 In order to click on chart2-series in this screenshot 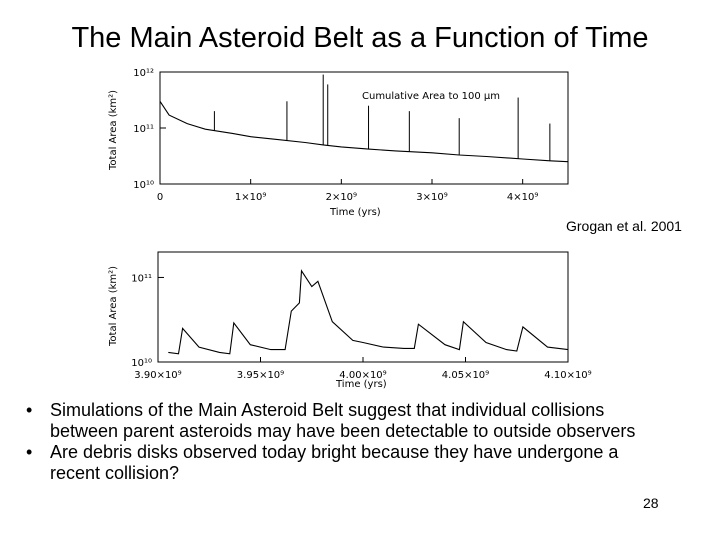, I will do `click(368, 312)`.